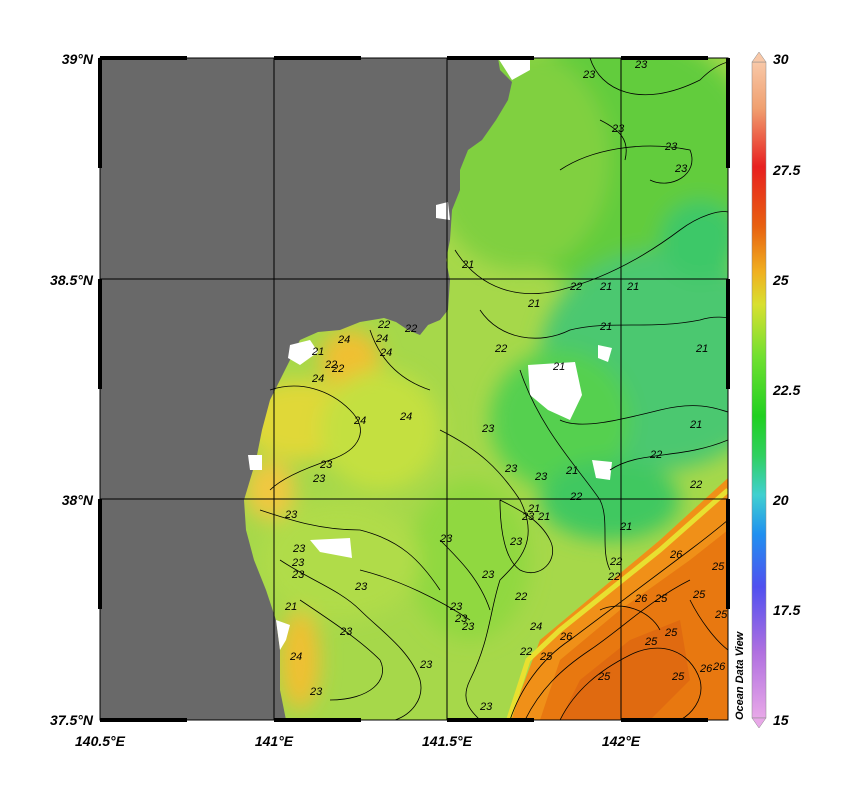 This screenshot has height=798, width=864. Describe the element at coordinates (787, 170) in the screenshot. I see `colorbar-tick-27-5: 27.5` at that location.